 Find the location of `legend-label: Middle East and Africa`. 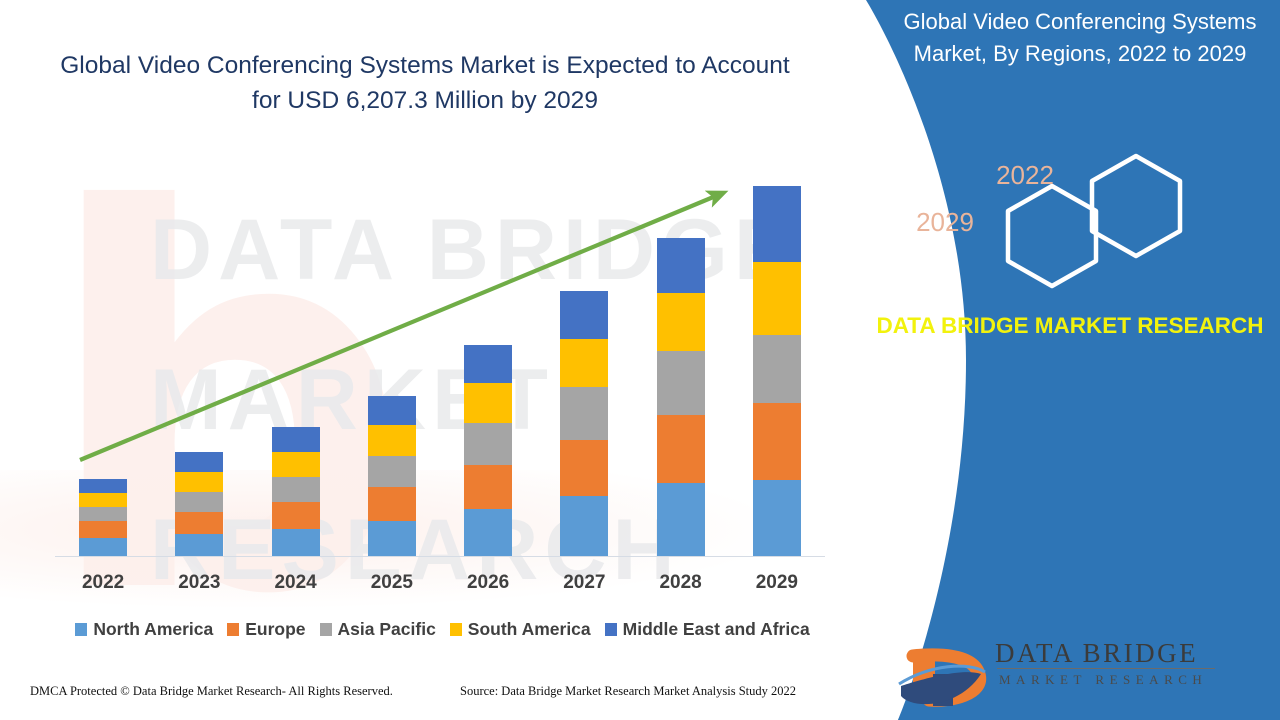

legend-label: Middle East and Africa is located at coordinates (716, 628).